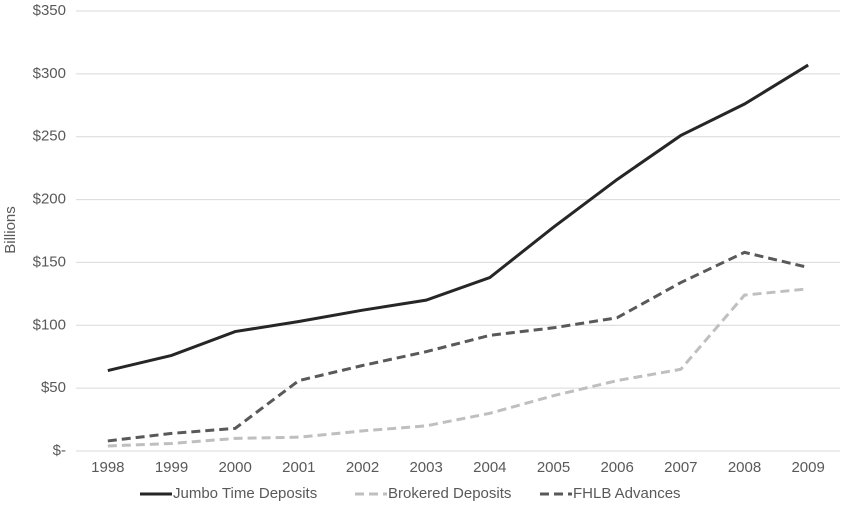 This screenshot has width=850, height=509. Describe the element at coordinates (49, 73) in the screenshot. I see `y-tick-label: $300` at that location.